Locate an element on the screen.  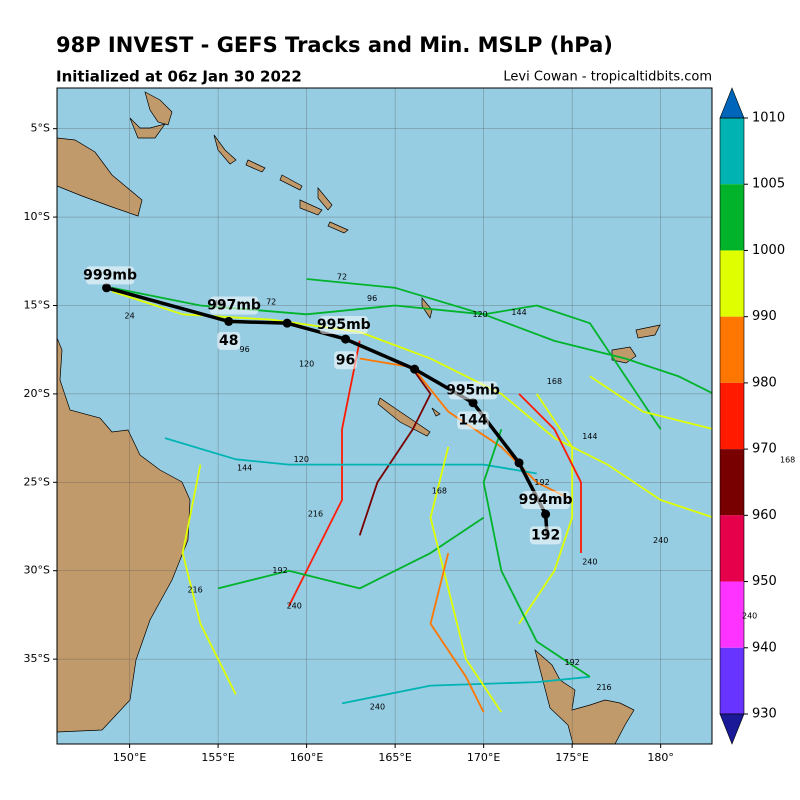
colorbar-tick-label: 940 is located at coordinates (764, 647).